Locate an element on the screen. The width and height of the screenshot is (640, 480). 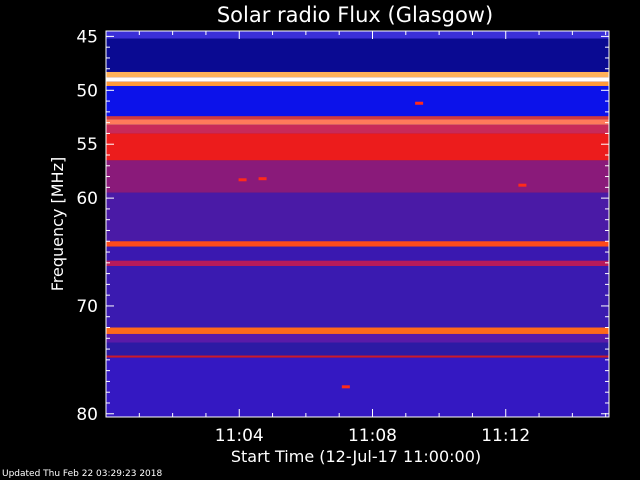
updated-timestamp: Updated Thu Feb 22 03:29:23 2018 is located at coordinates (82, 474).